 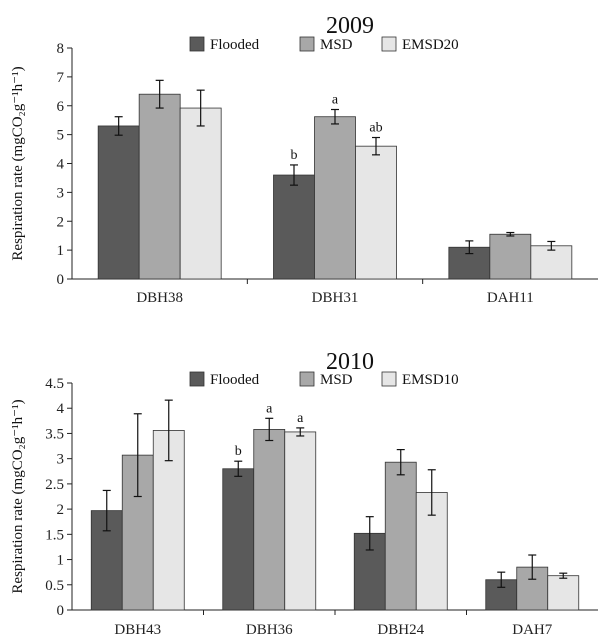 I want to click on y-tick-label: 3.5, so click(x=54, y=434).